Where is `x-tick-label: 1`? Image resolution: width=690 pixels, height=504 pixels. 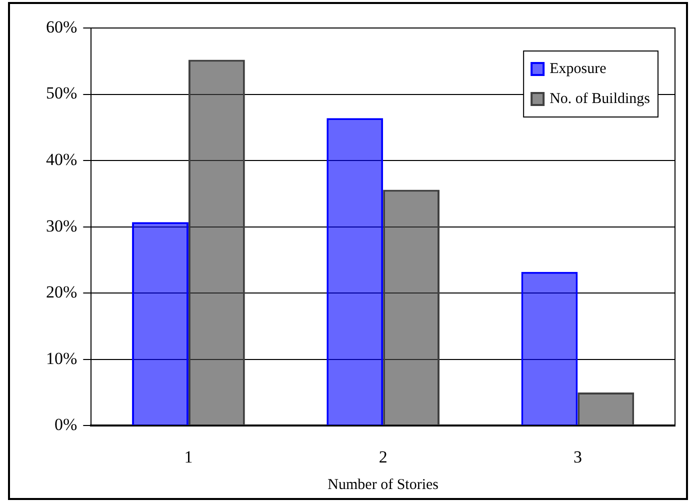
x-tick-label: 1 is located at coordinates (188, 456).